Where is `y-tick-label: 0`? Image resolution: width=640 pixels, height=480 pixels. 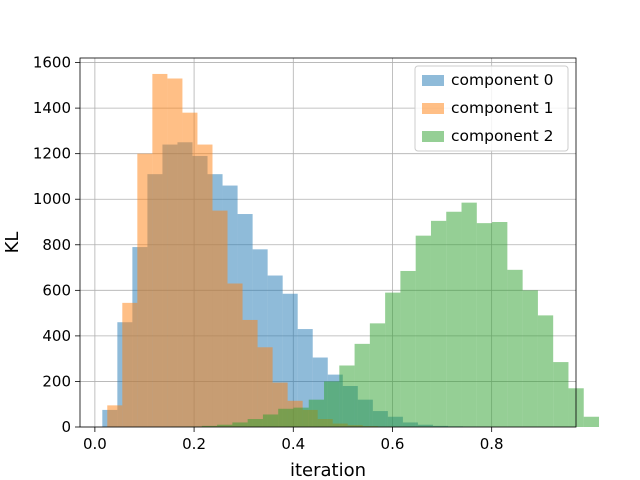 y-tick-label: 0 is located at coordinates (66, 427).